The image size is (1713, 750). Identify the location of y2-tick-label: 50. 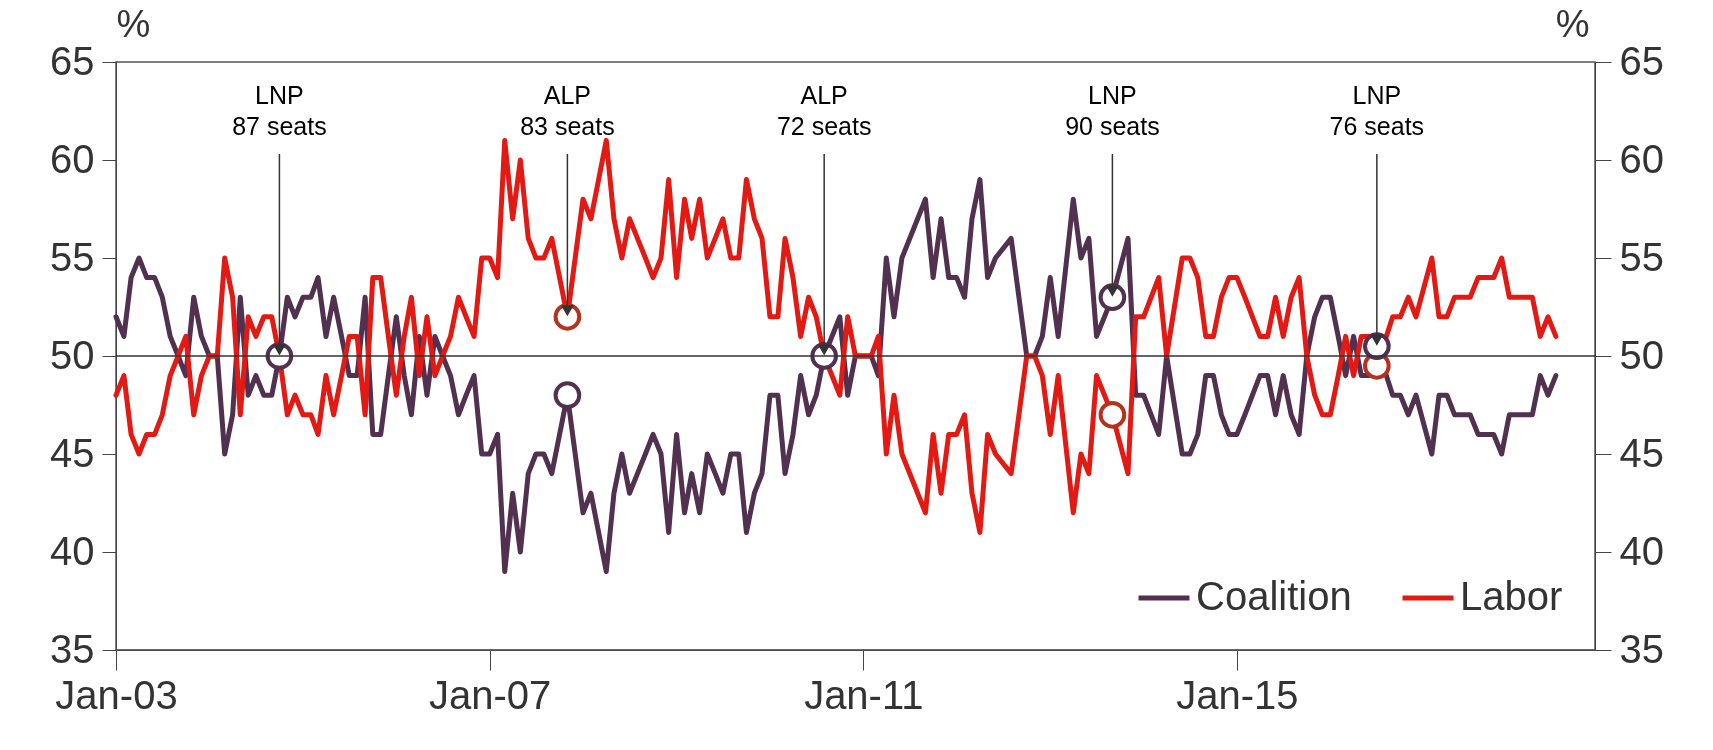
(1641, 354).